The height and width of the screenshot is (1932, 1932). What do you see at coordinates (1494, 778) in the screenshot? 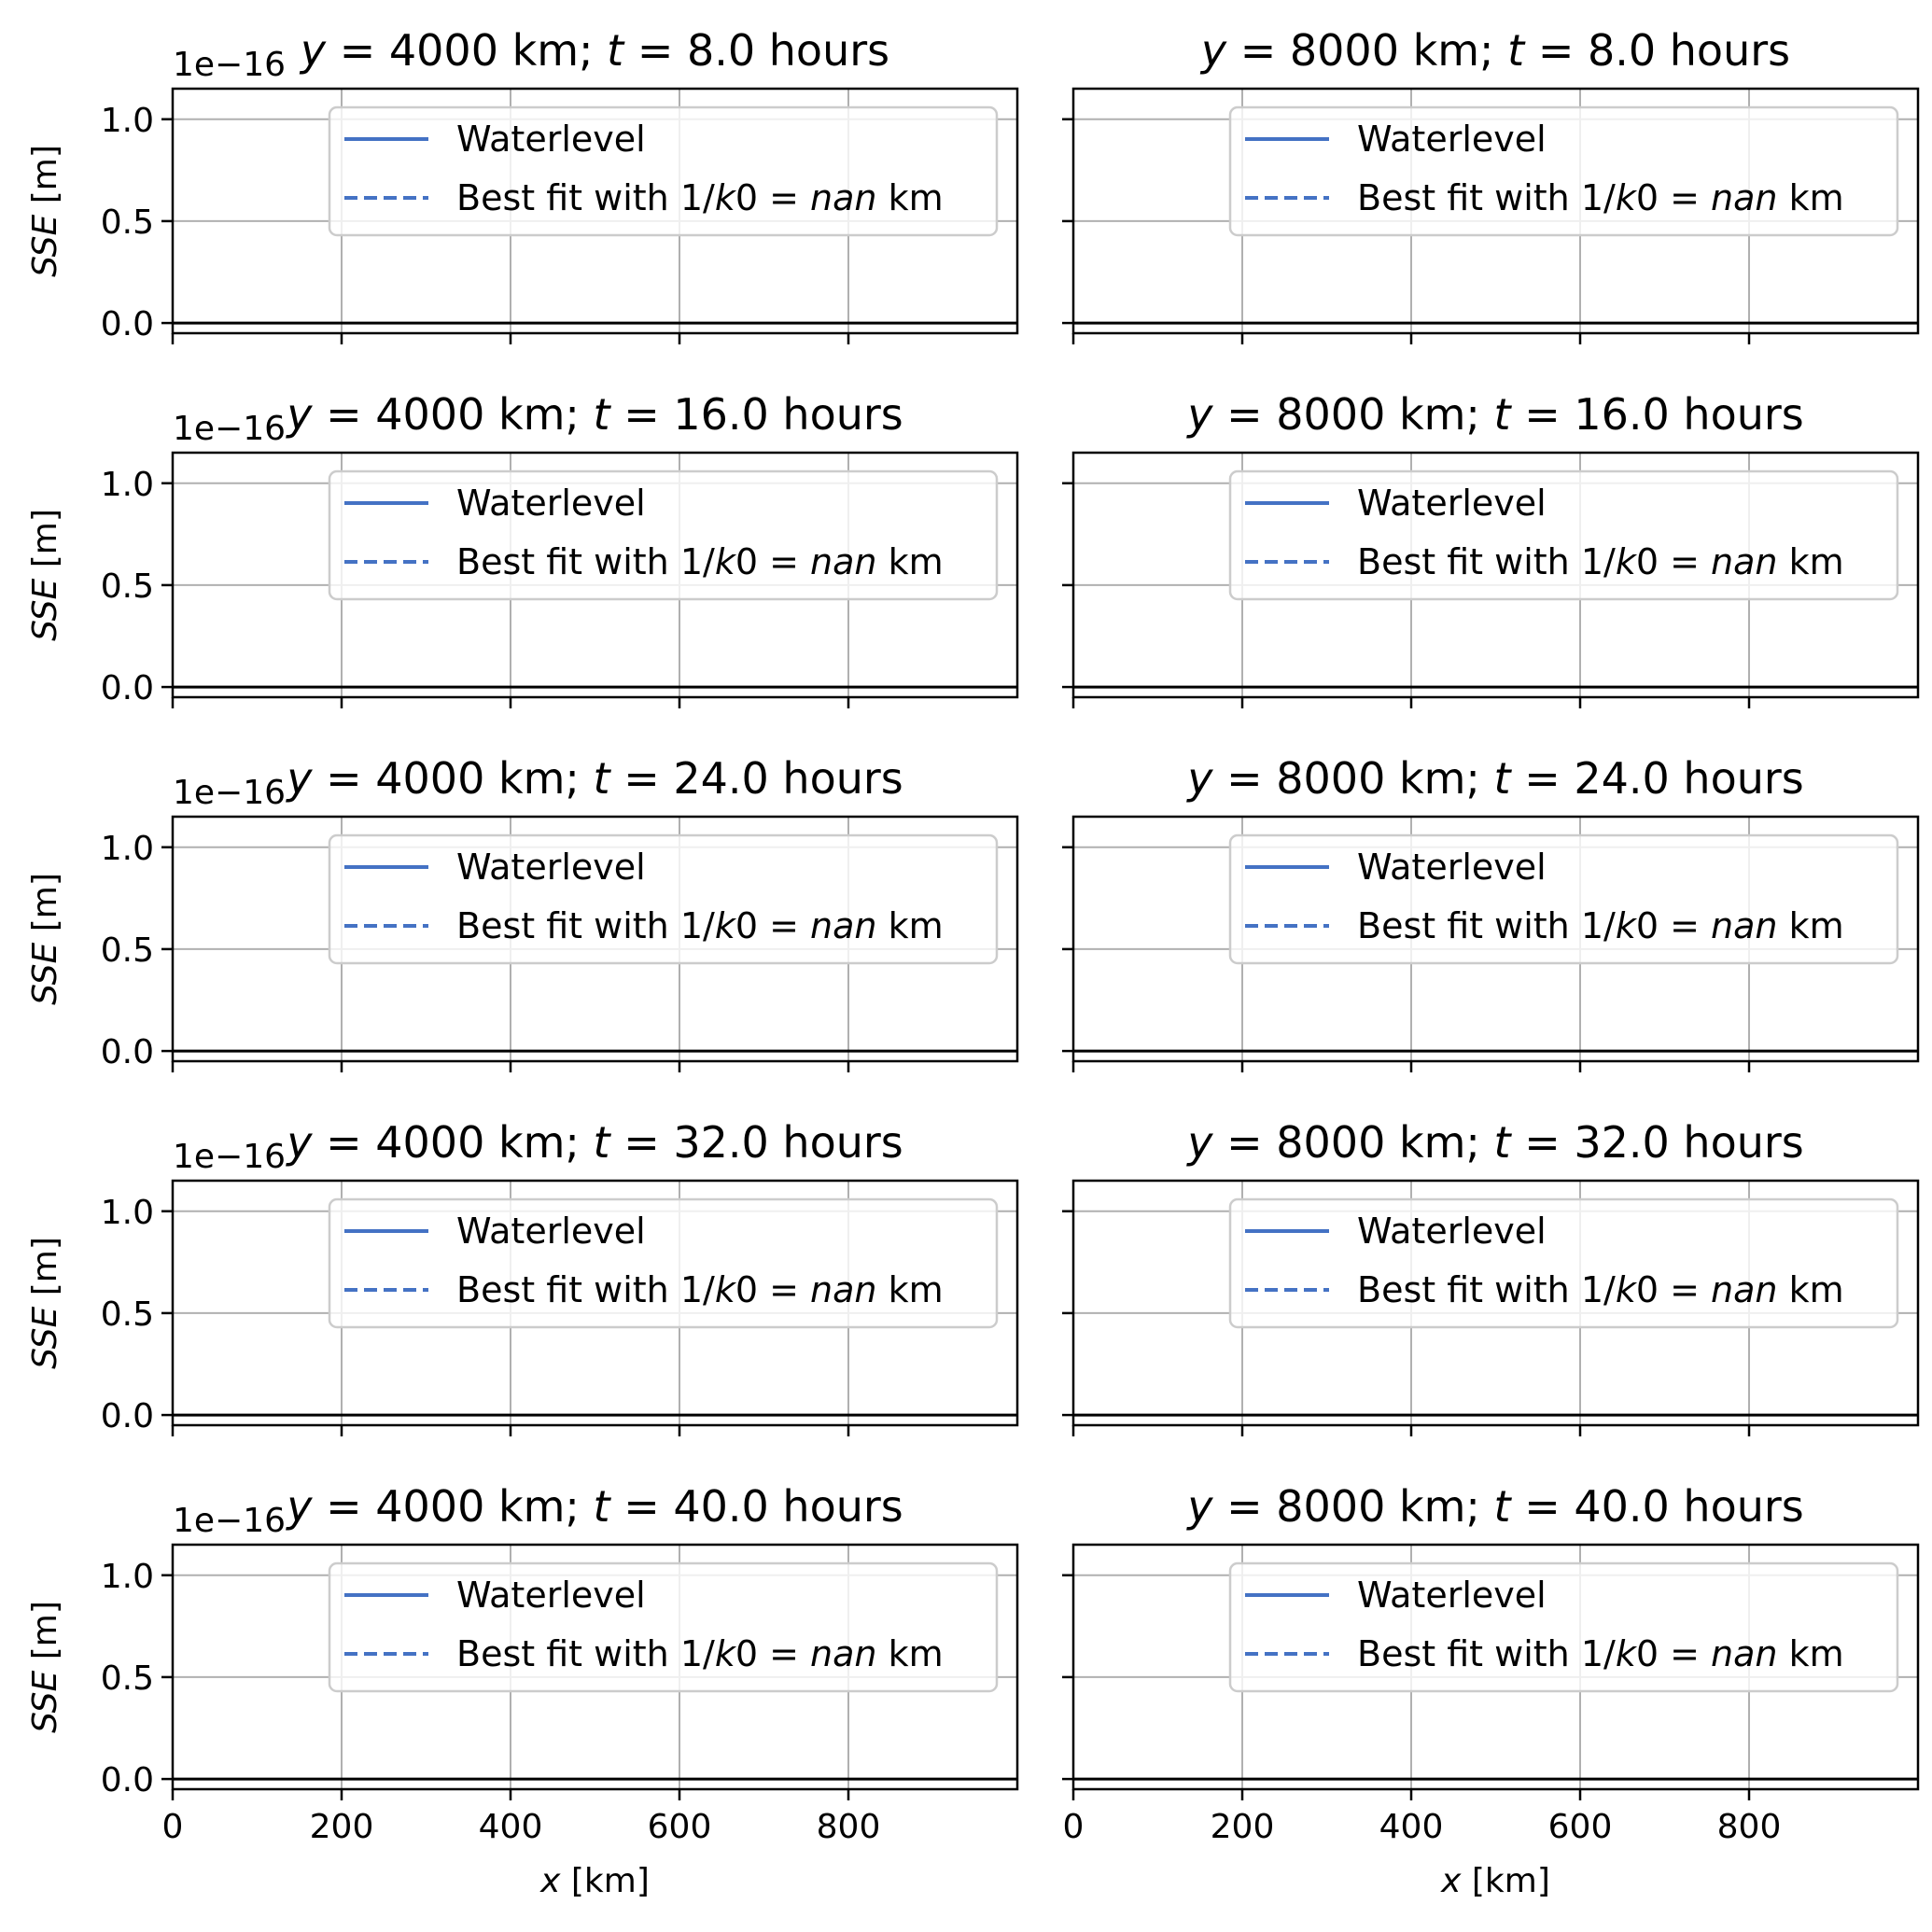
I see `subplot-title: y = 8000 km; t = 24.0 hours` at bounding box center [1494, 778].